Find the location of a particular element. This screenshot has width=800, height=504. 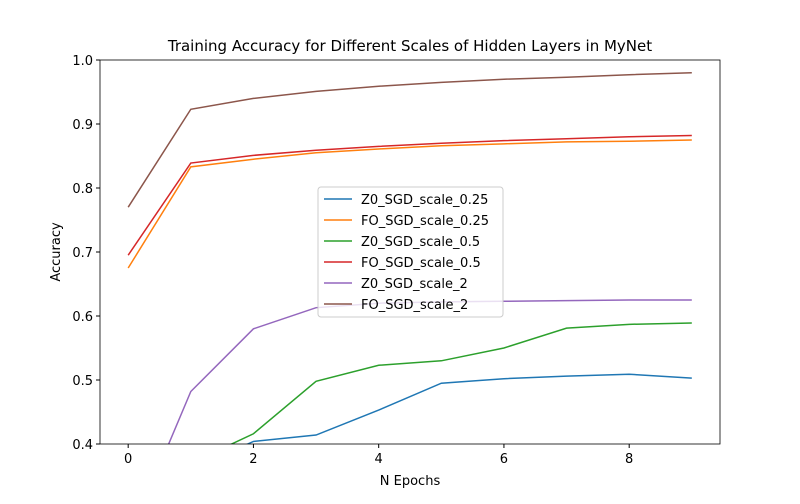

legend-label: Z0_SGD_scale_0.5 is located at coordinates (420, 242).